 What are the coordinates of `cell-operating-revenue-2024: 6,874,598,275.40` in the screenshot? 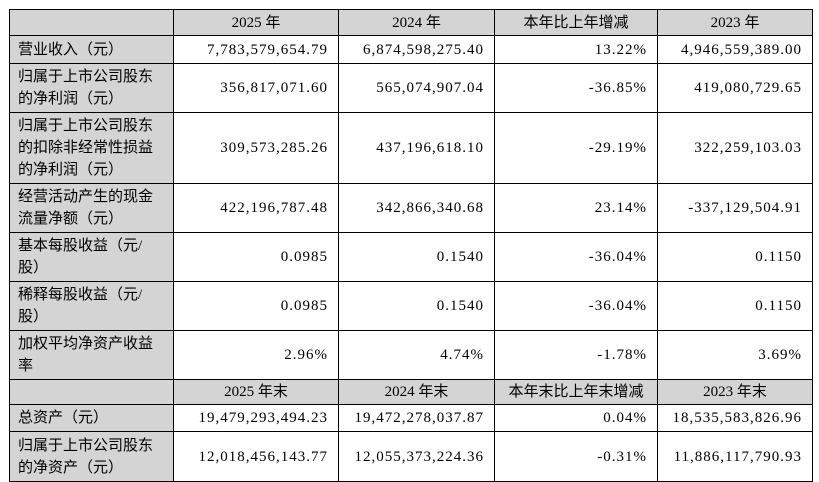 It's located at (416, 49).